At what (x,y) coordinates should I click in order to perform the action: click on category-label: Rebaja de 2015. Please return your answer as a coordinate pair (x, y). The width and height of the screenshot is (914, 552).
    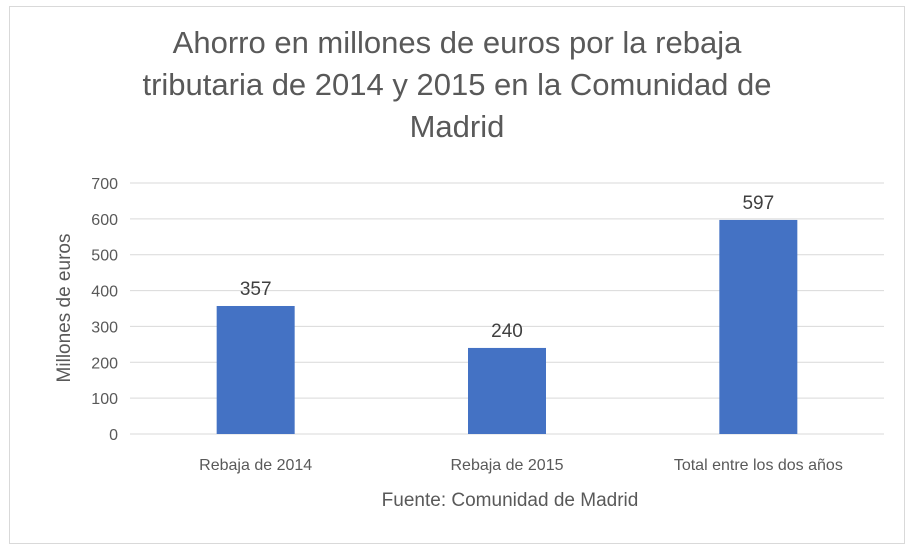
    Looking at the image, I should click on (507, 465).